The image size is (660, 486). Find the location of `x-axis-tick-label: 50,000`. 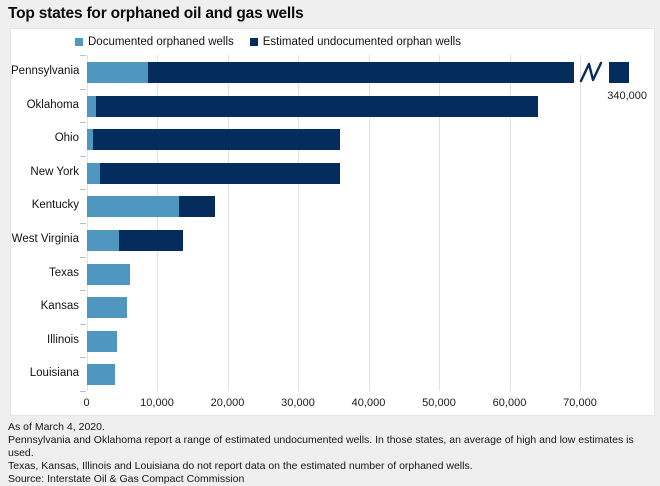

x-axis-tick-label: 50,000 is located at coordinates (439, 403).